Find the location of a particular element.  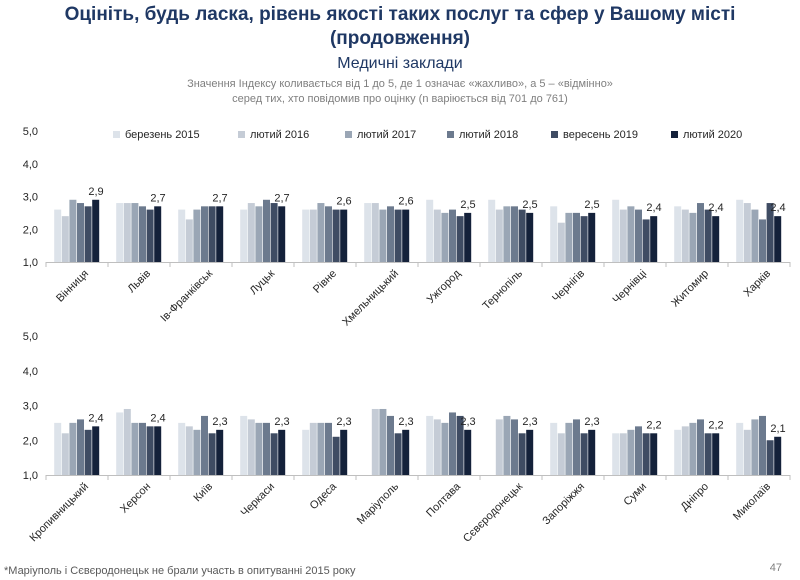

x-tick-label: Харків is located at coordinates (758, 284).